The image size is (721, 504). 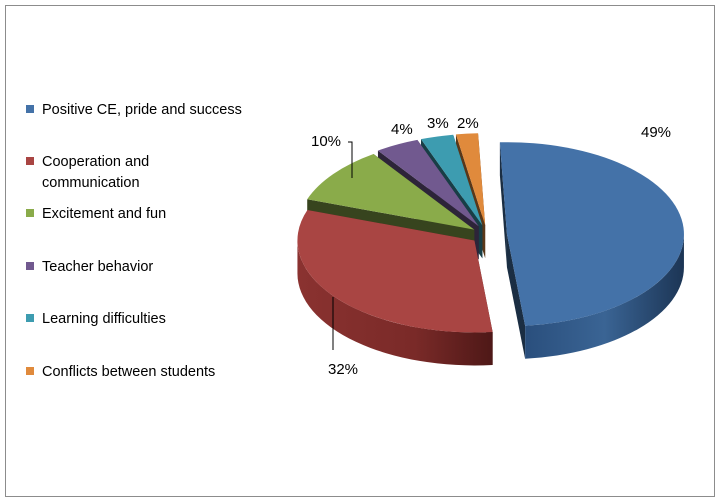 What do you see at coordinates (96, 172) in the screenshot?
I see `legend-label: Cooperation and communication` at bounding box center [96, 172].